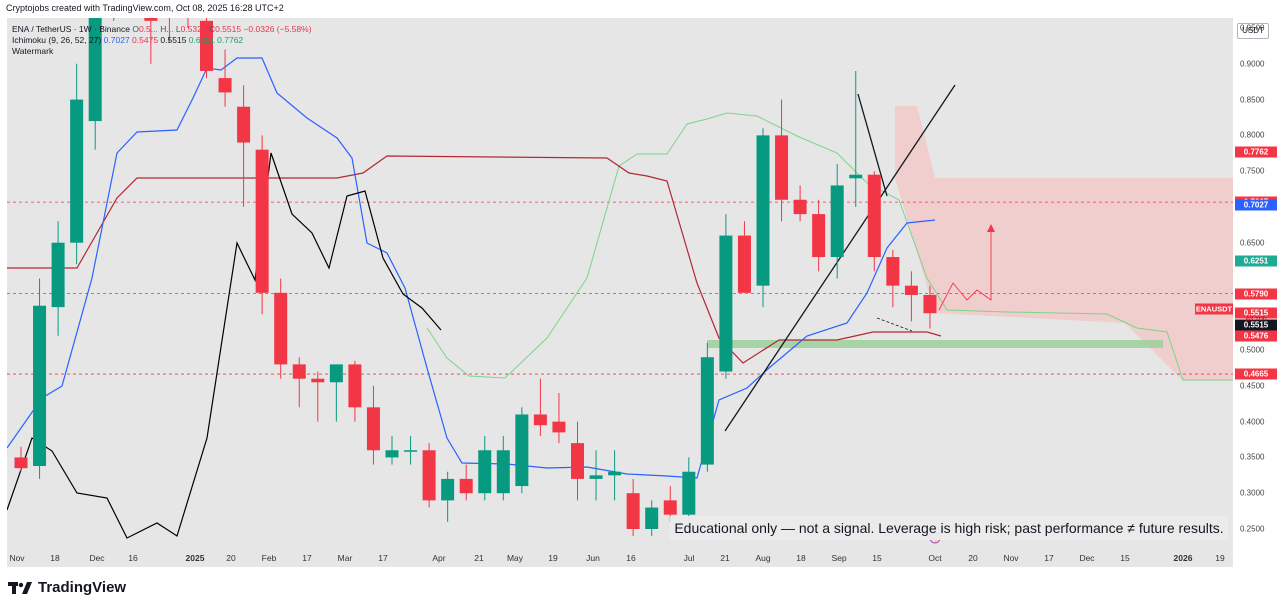 The width and height of the screenshot is (1280, 610). I want to click on close-value: 0.5515, so click(228, 29).